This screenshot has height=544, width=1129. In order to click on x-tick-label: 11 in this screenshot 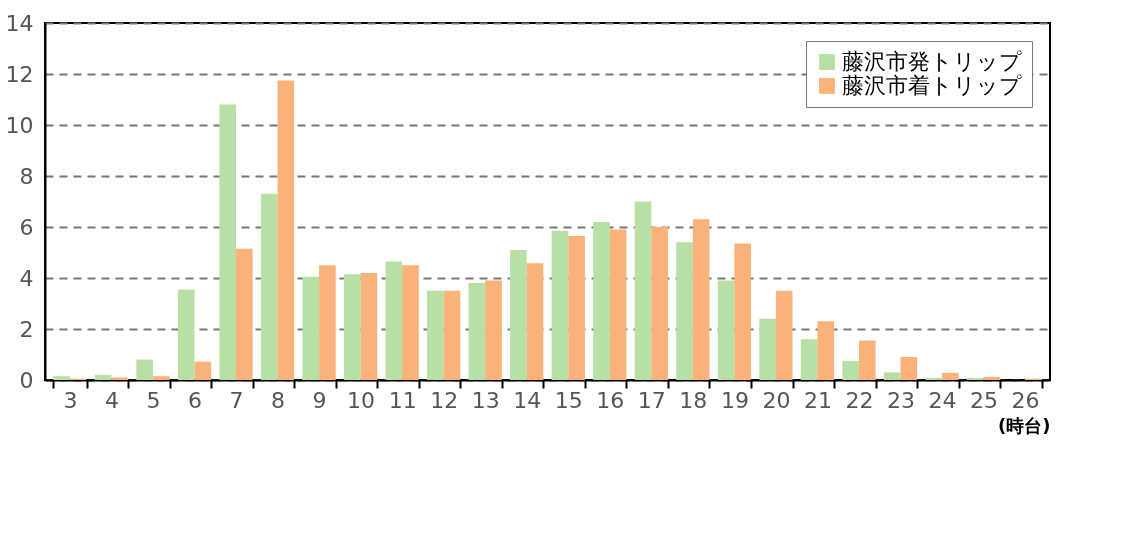, I will do `click(402, 400)`.